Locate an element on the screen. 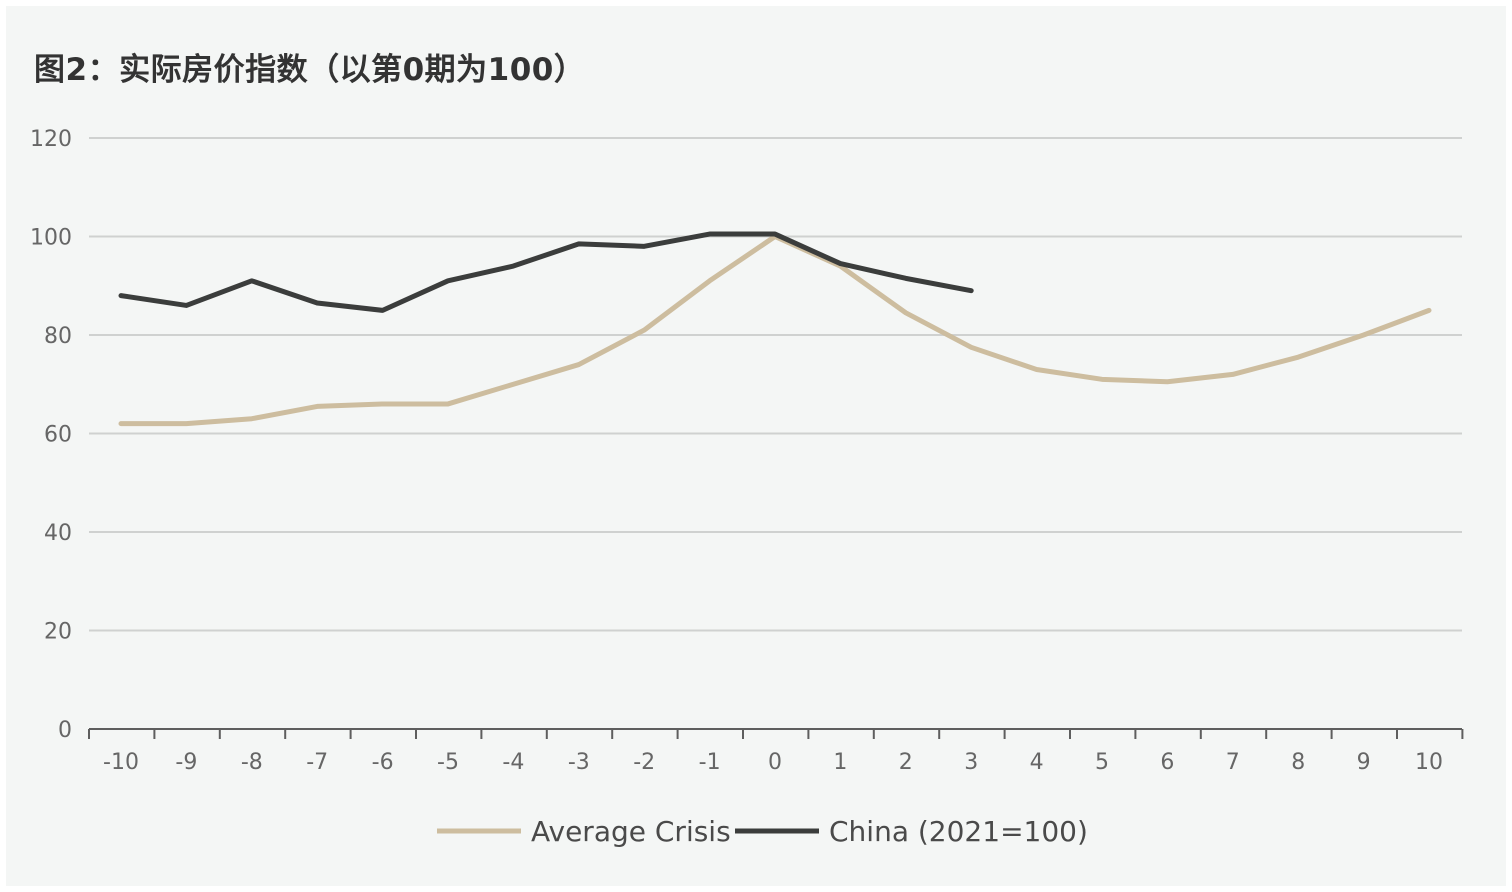 This screenshot has height=892, width=1512. x-tick-label: 5 is located at coordinates (1102, 762).